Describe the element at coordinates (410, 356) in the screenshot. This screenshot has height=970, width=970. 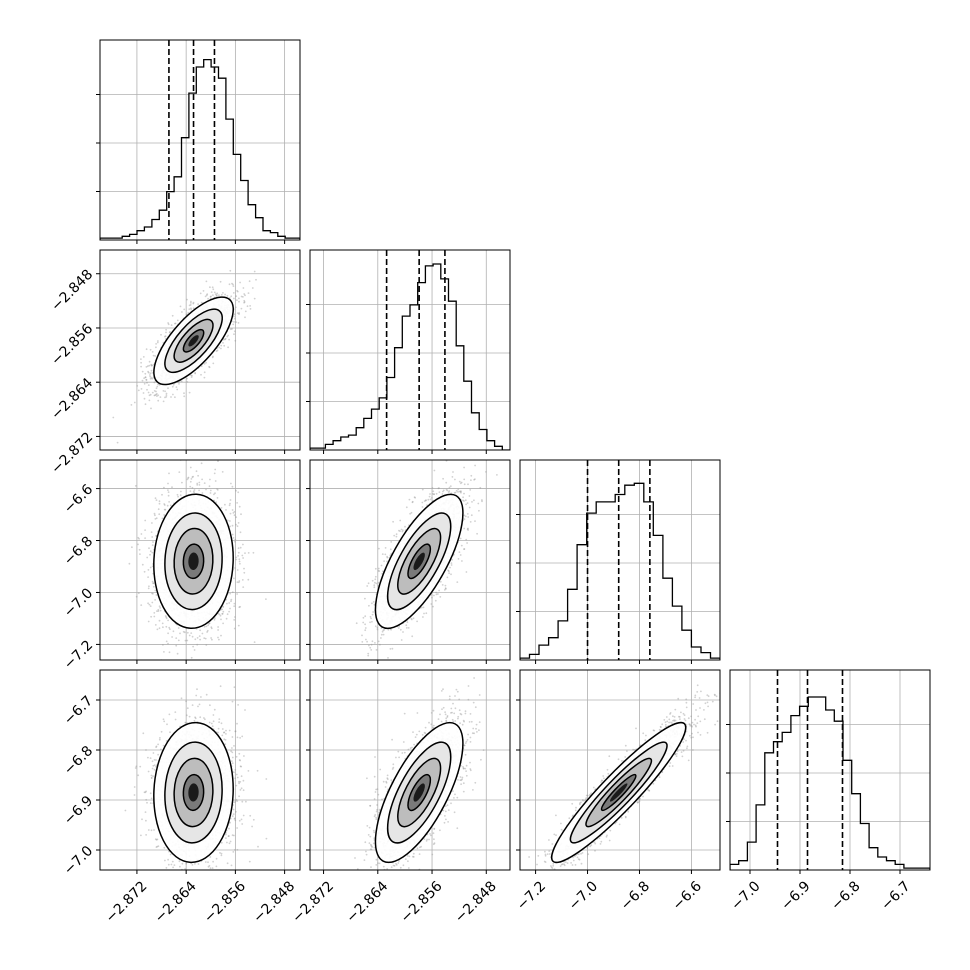
I see `histogram-bars` at that location.